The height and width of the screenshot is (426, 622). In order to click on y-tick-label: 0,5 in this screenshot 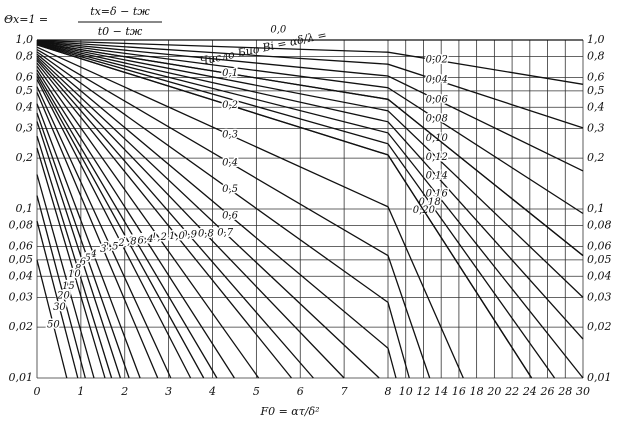, I will do `click(25, 90)`.